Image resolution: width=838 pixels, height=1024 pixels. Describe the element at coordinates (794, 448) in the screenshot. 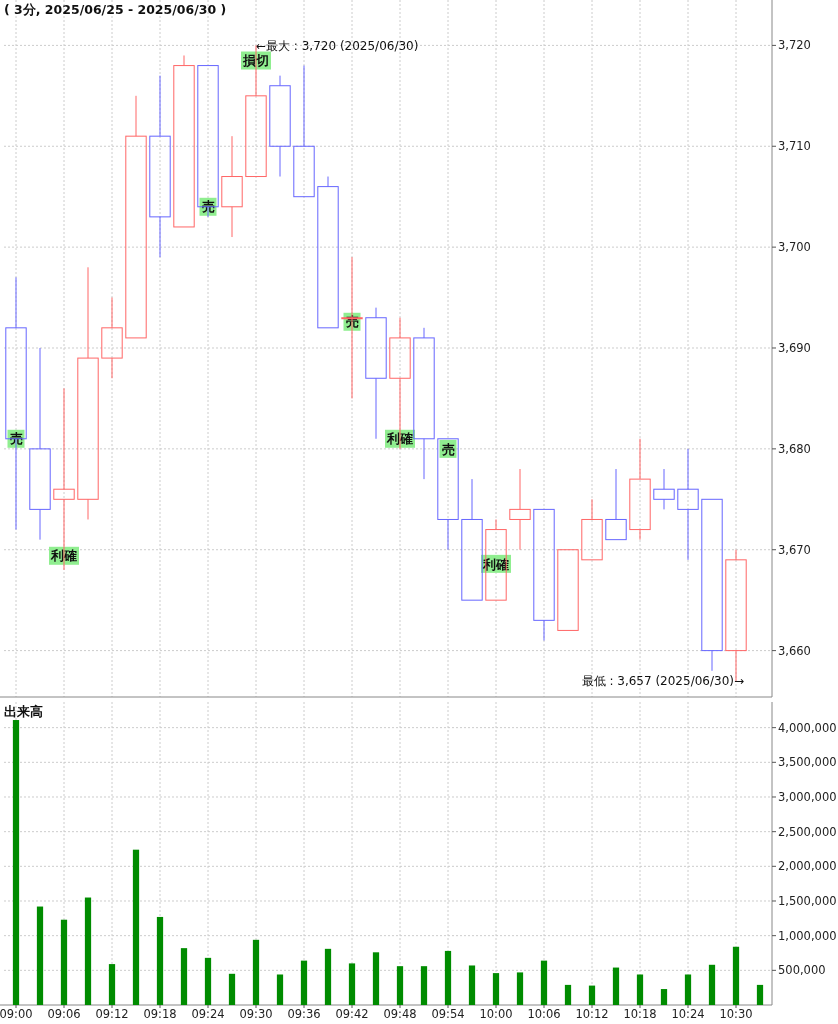

I see `y-tick-label: 3,680` at that location.